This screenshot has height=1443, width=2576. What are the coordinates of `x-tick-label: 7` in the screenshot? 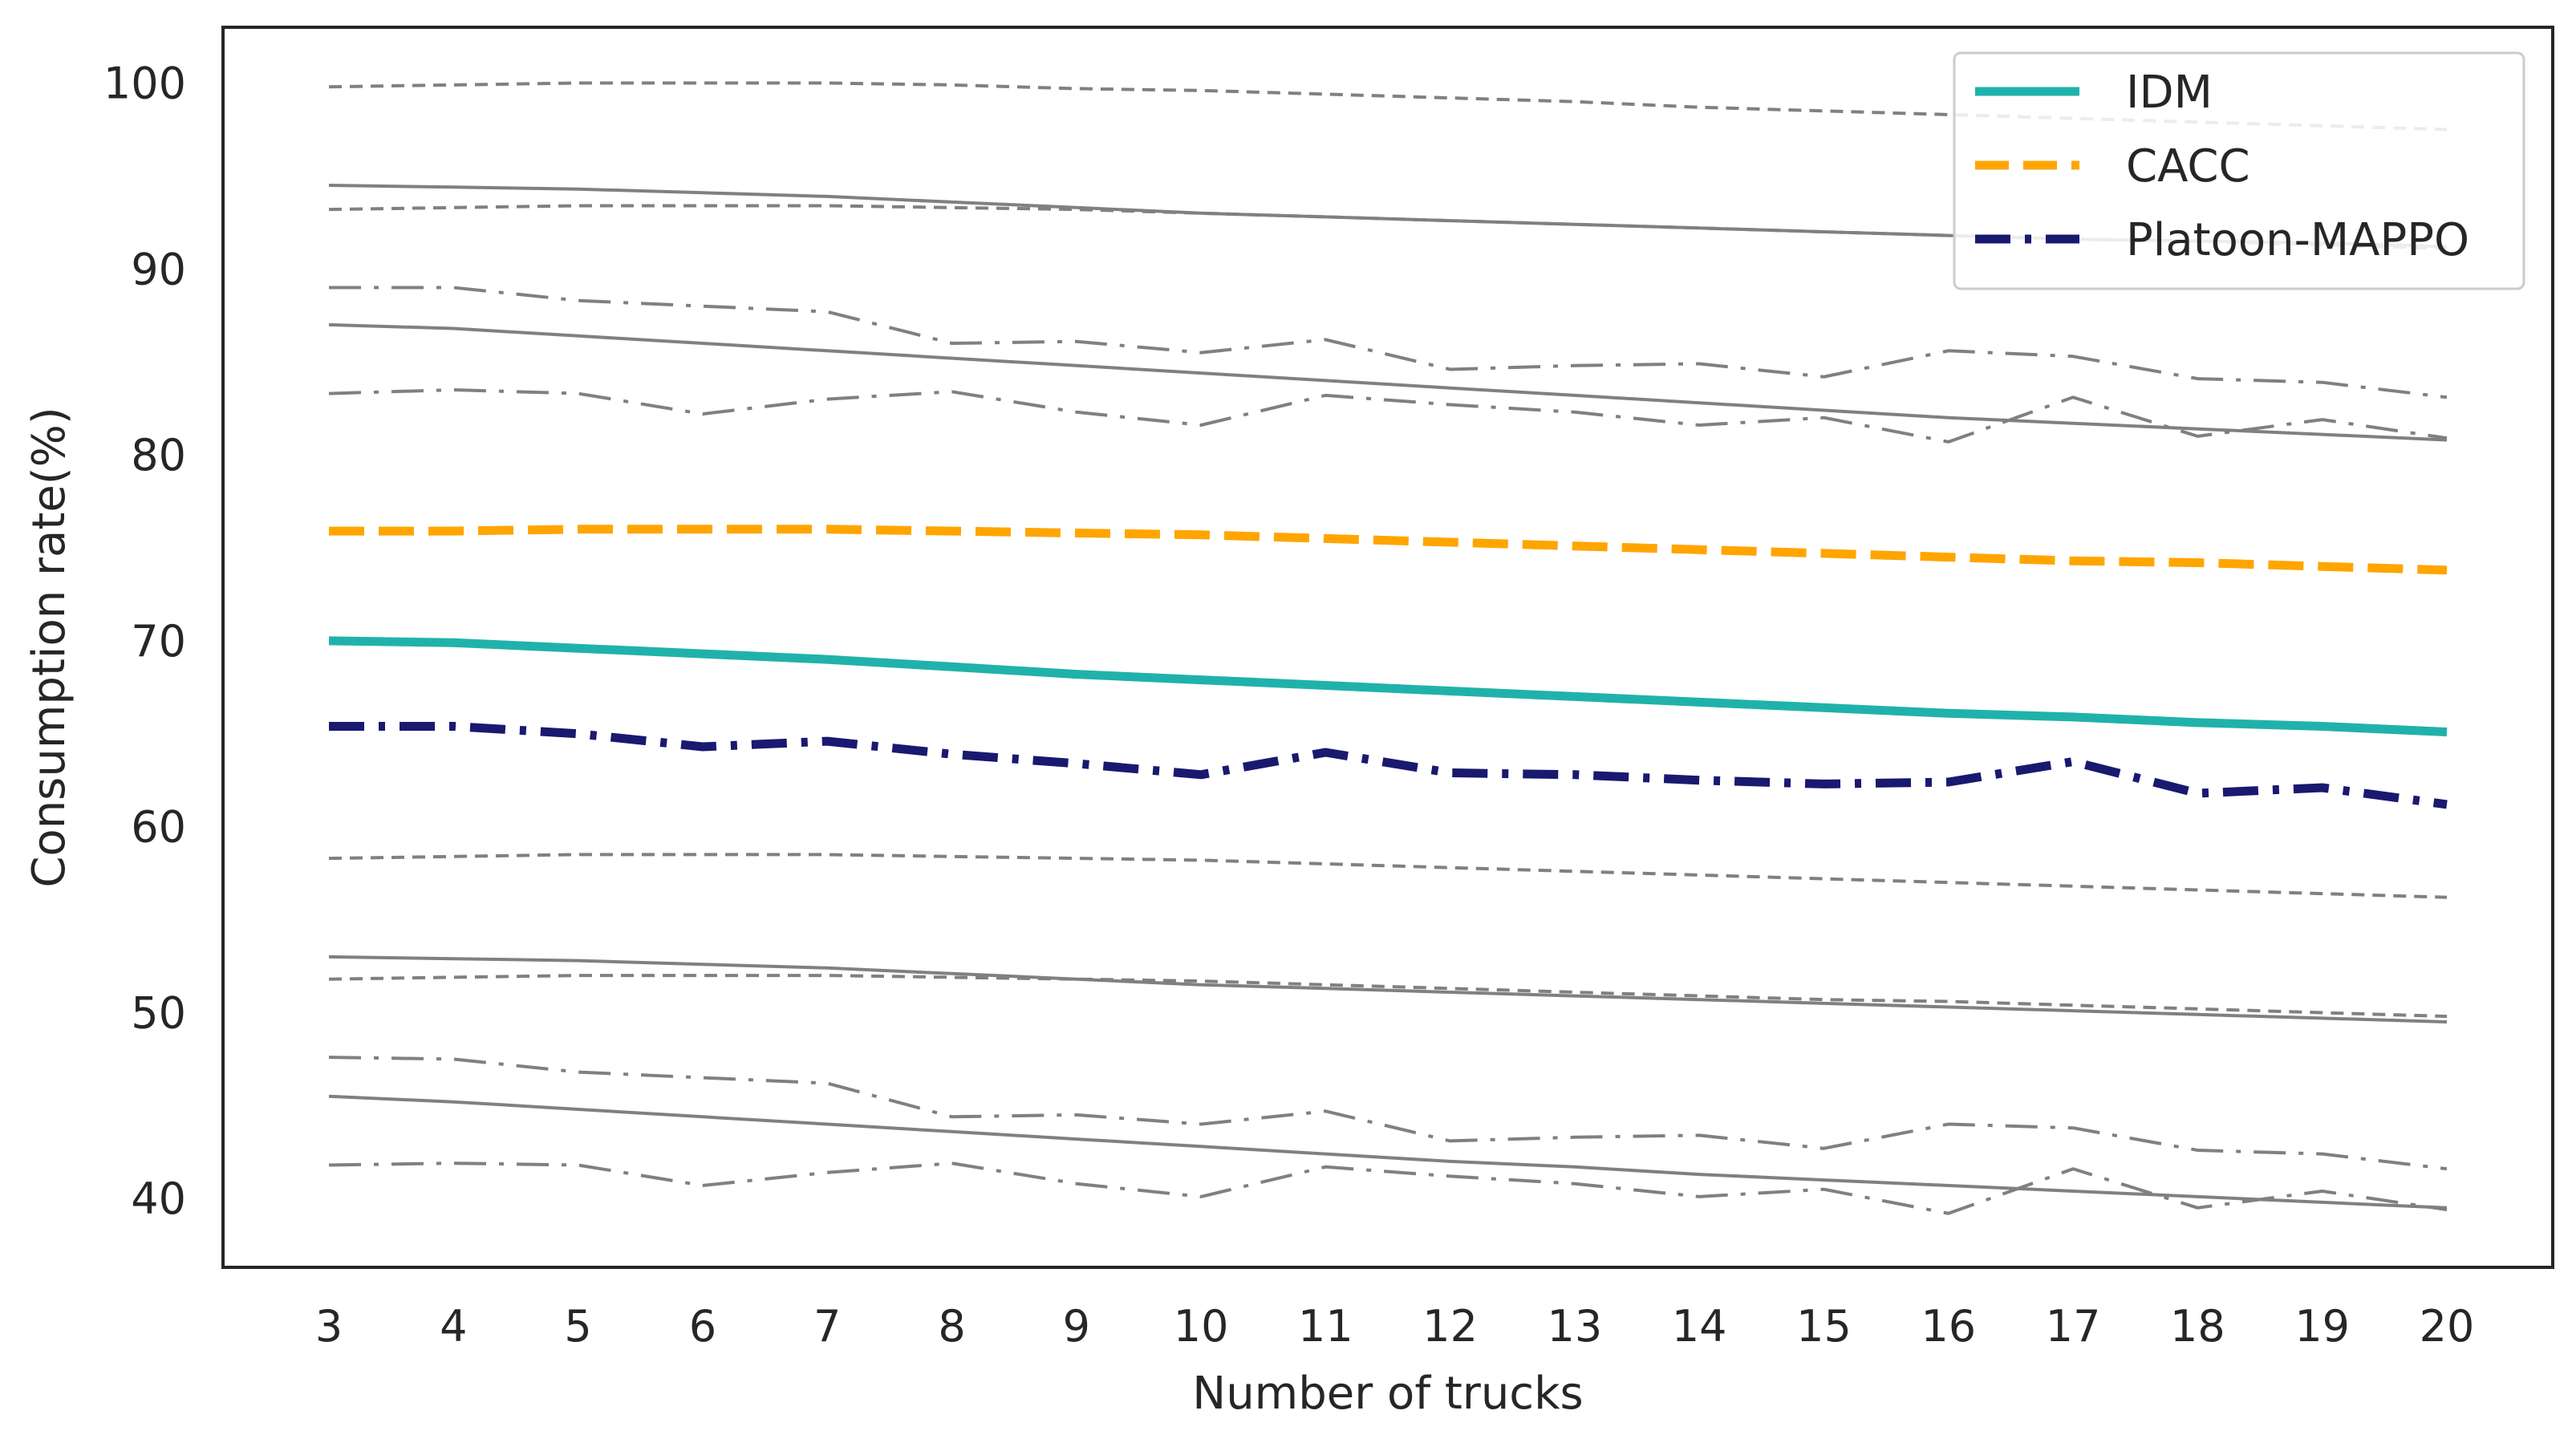 It's located at (827, 1326).